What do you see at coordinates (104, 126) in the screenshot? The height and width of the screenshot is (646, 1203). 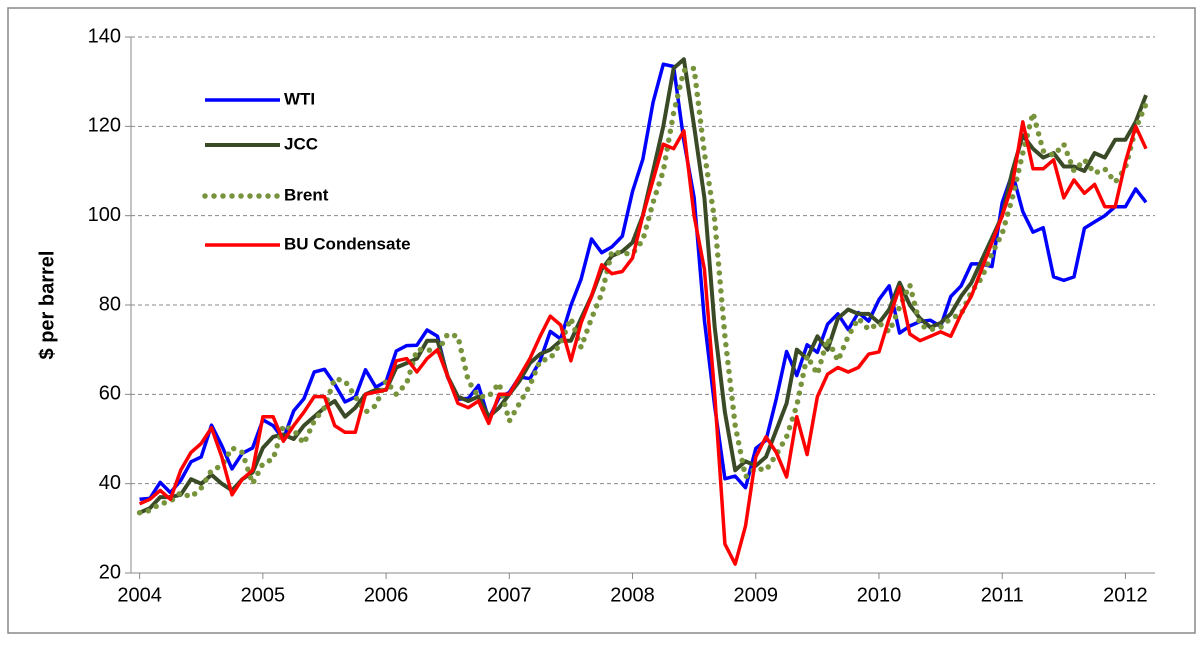 I see `y-tick-label: 120` at bounding box center [104, 126].